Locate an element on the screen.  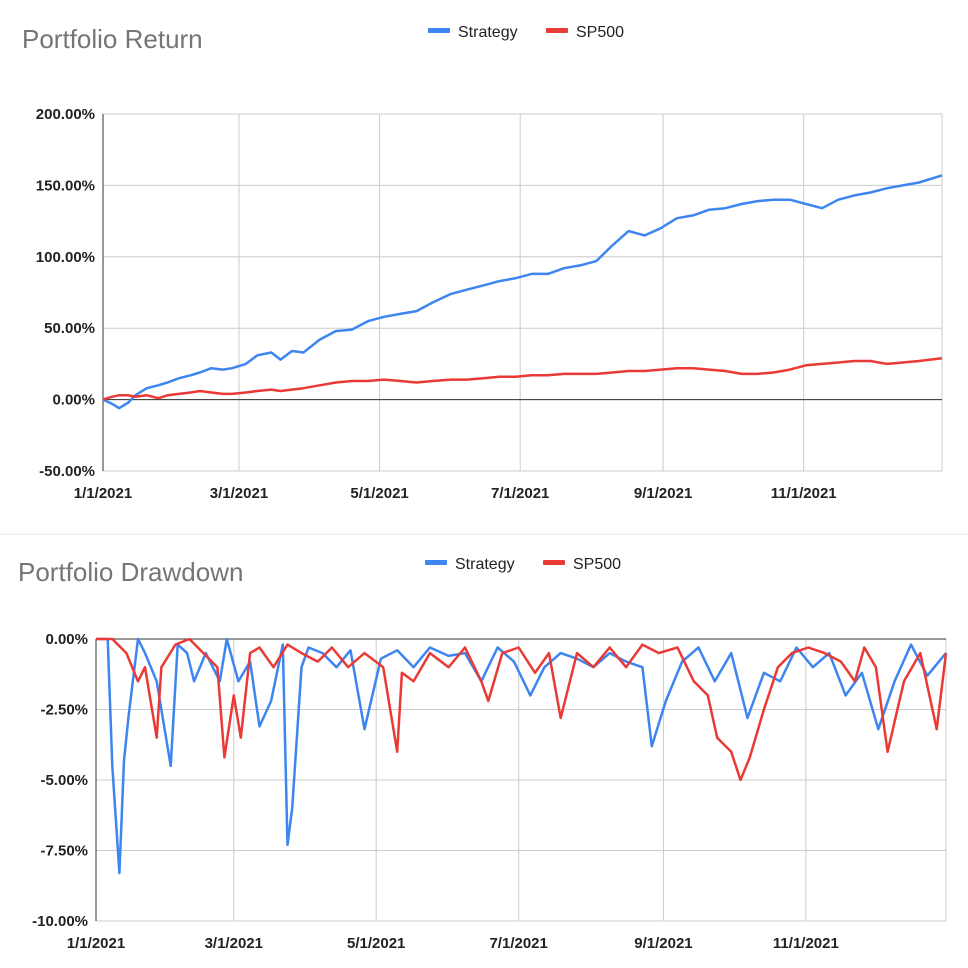
y-tick-label: -10.00% is located at coordinates (60, 921).